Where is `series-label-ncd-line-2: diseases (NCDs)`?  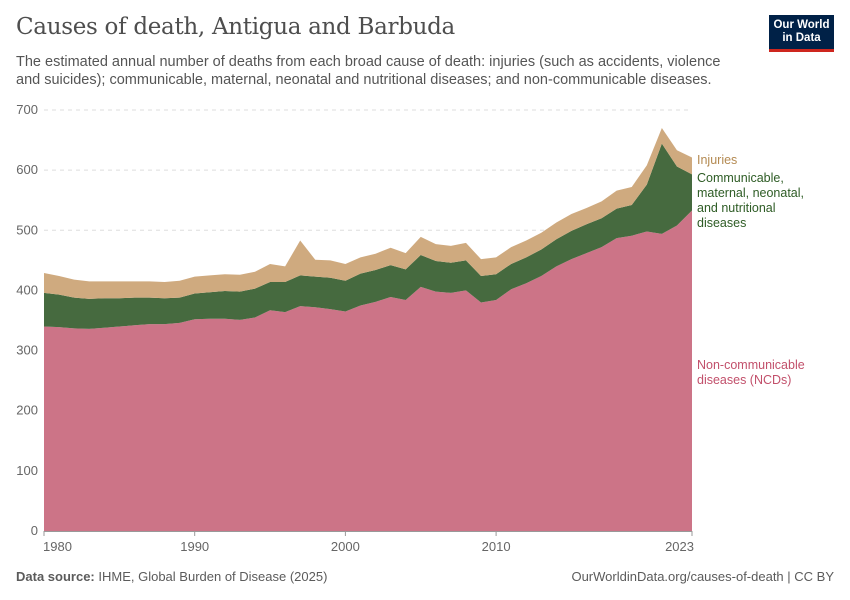
series-label-ncd-line-2: diseases (NCDs) is located at coordinates (744, 380).